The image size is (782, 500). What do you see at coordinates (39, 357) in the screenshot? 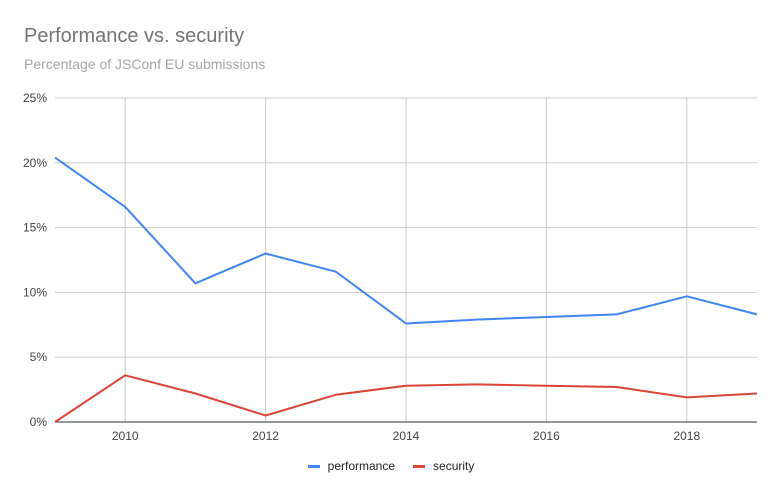
I see `y-tick-label: 5%` at bounding box center [39, 357].